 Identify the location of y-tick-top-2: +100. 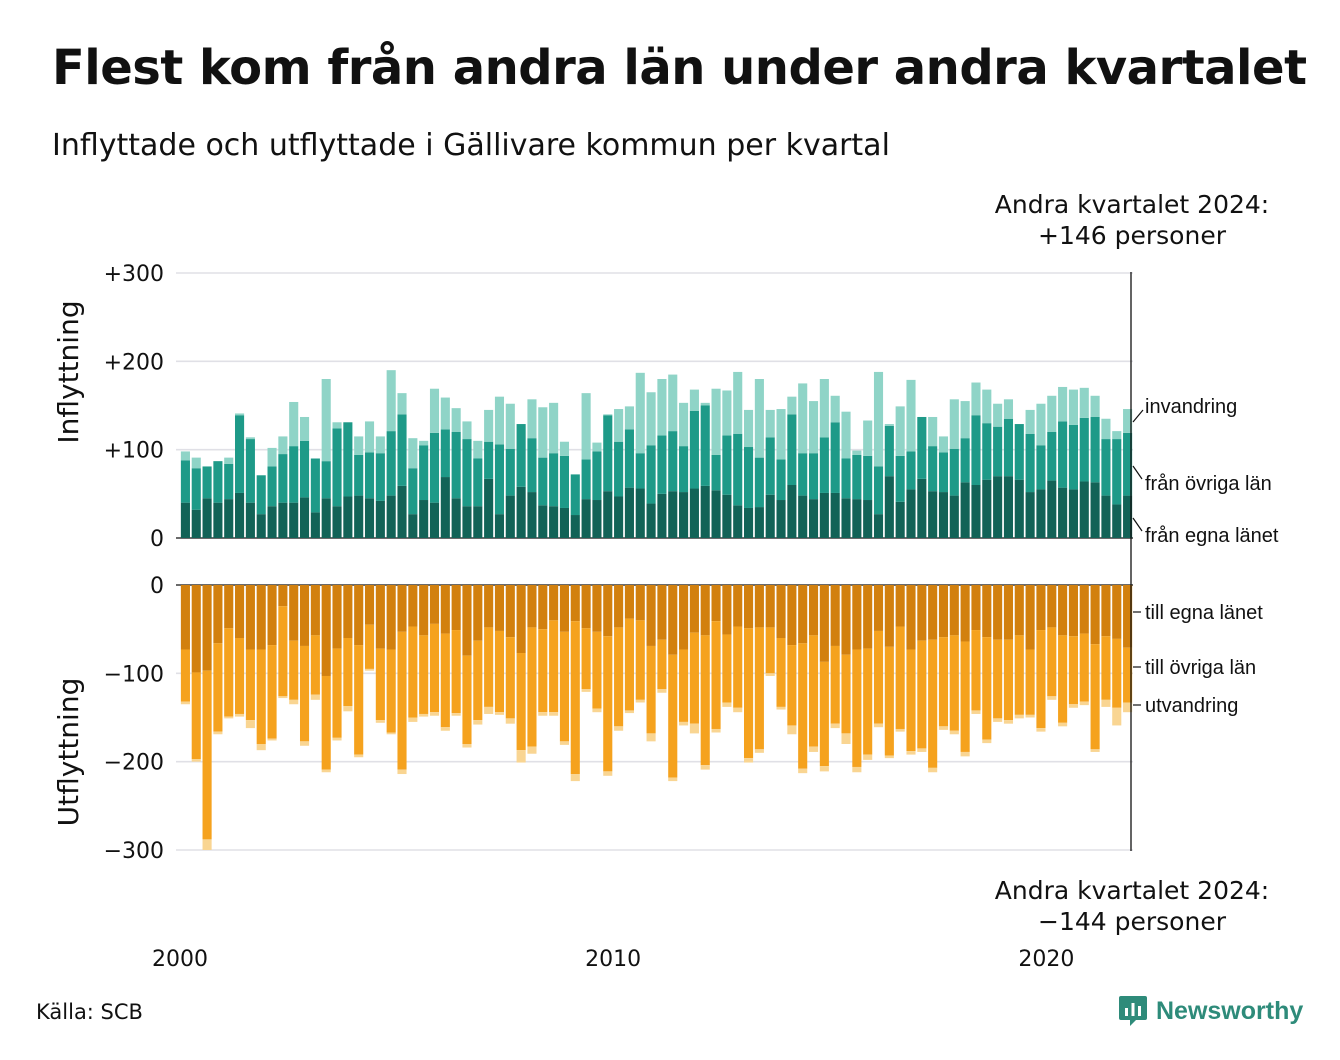
(134, 451).